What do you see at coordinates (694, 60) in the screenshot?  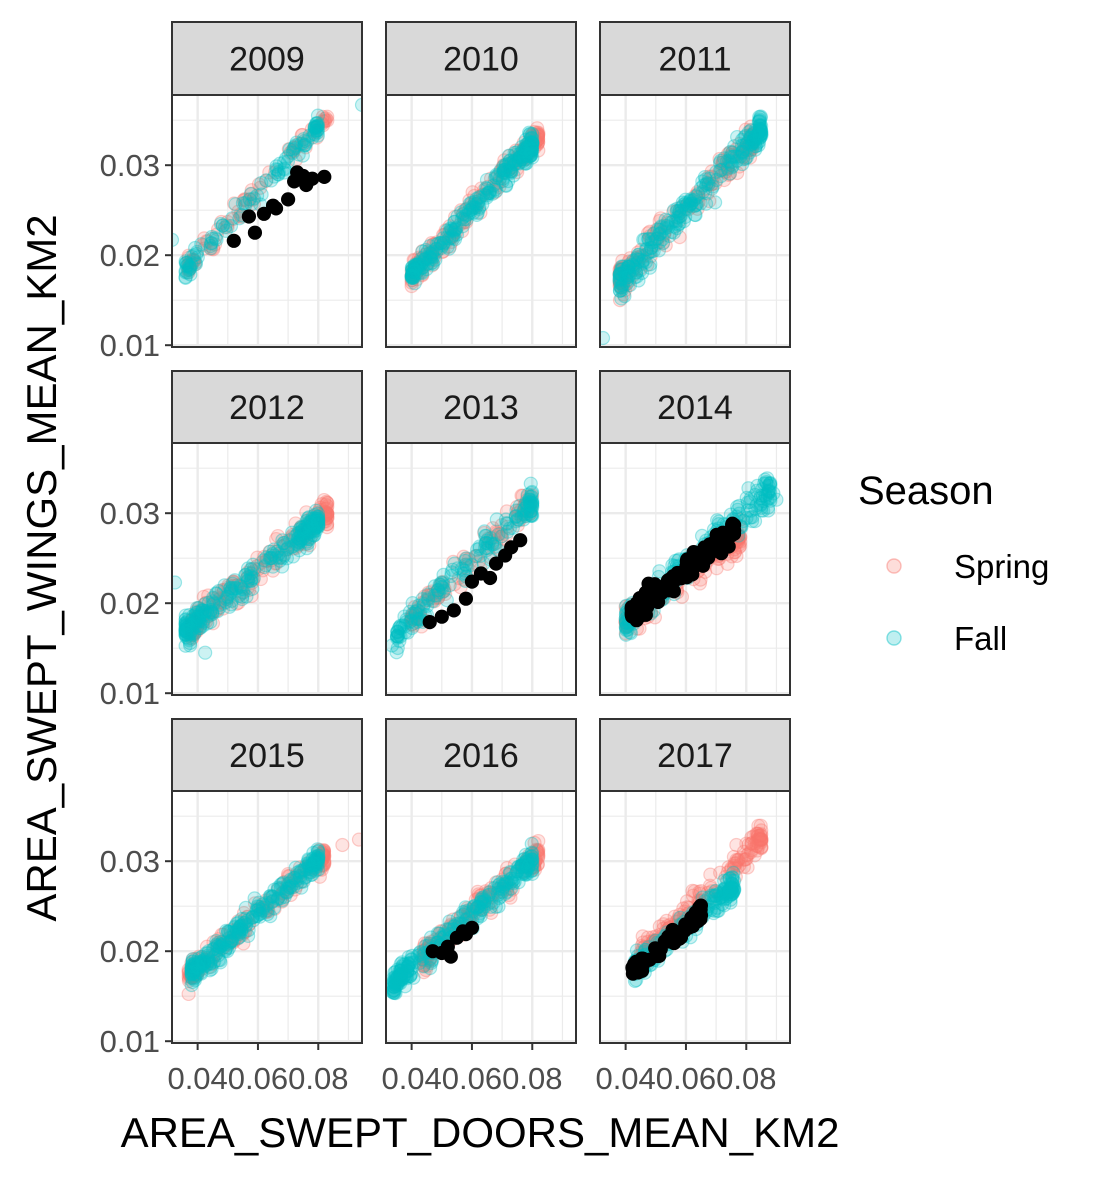 I see `facet-label: 2011` at bounding box center [694, 60].